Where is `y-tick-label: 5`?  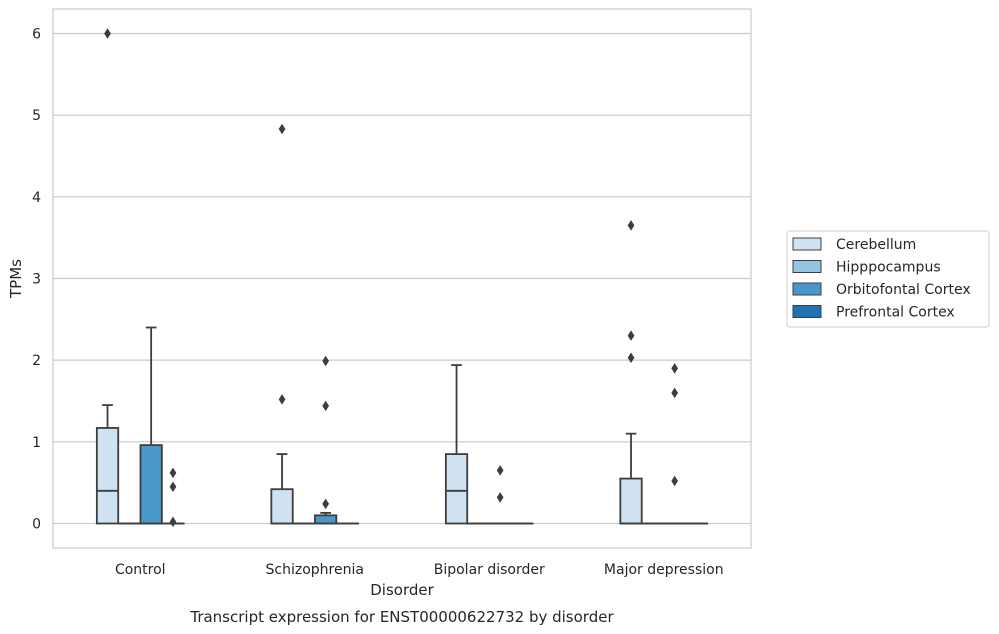
y-tick-label: 5 is located at coordinates (36, 116).